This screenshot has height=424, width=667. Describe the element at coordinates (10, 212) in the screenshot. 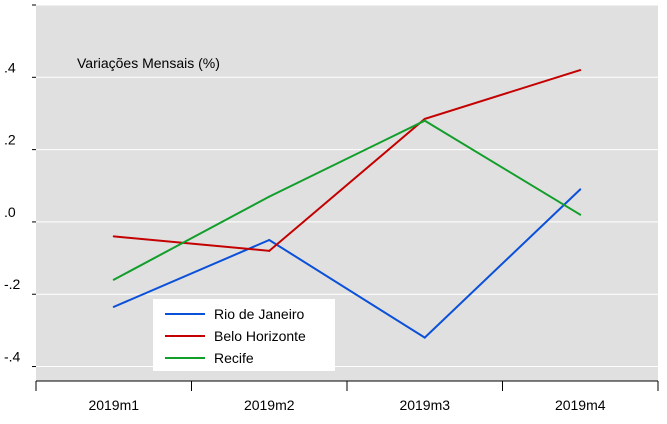

I see `y-tick-label: .0` at that location.